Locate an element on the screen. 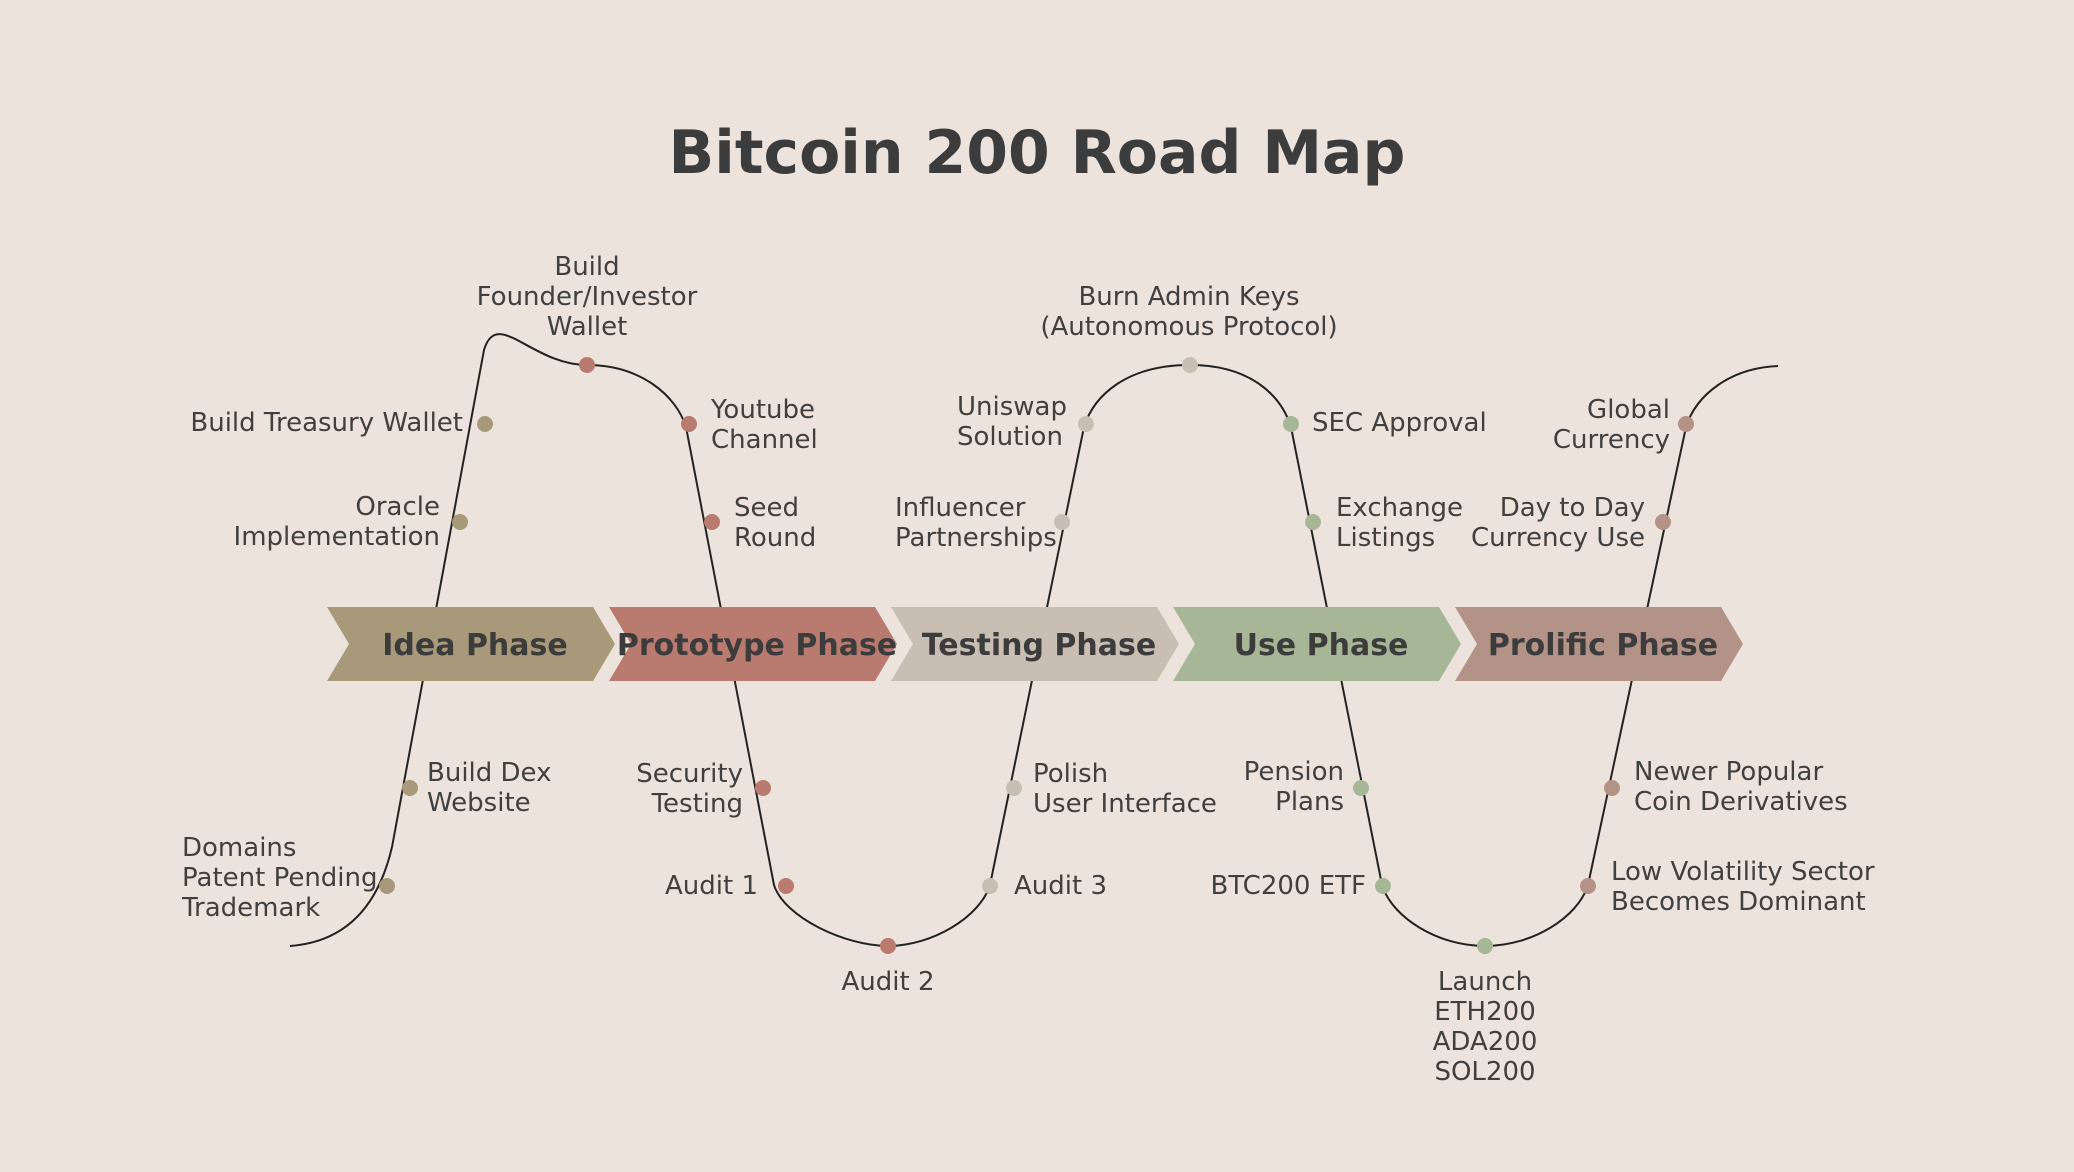 This screenshot has width=2074, height=1172. milestone-dot-founder-wallet is located at coordinates (587, 365).